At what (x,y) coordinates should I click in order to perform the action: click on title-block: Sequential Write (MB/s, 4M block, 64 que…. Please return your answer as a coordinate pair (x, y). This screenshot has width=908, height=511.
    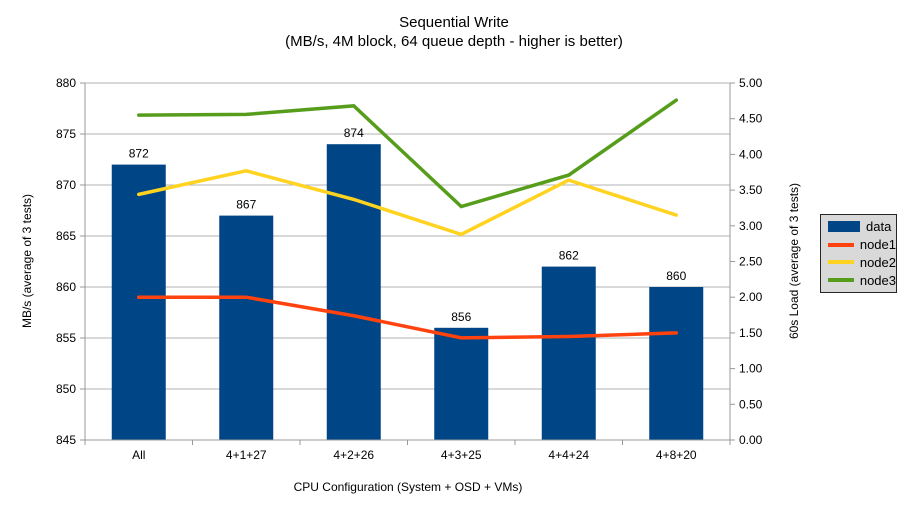
    Looking at the image, I should click on (454, 33).